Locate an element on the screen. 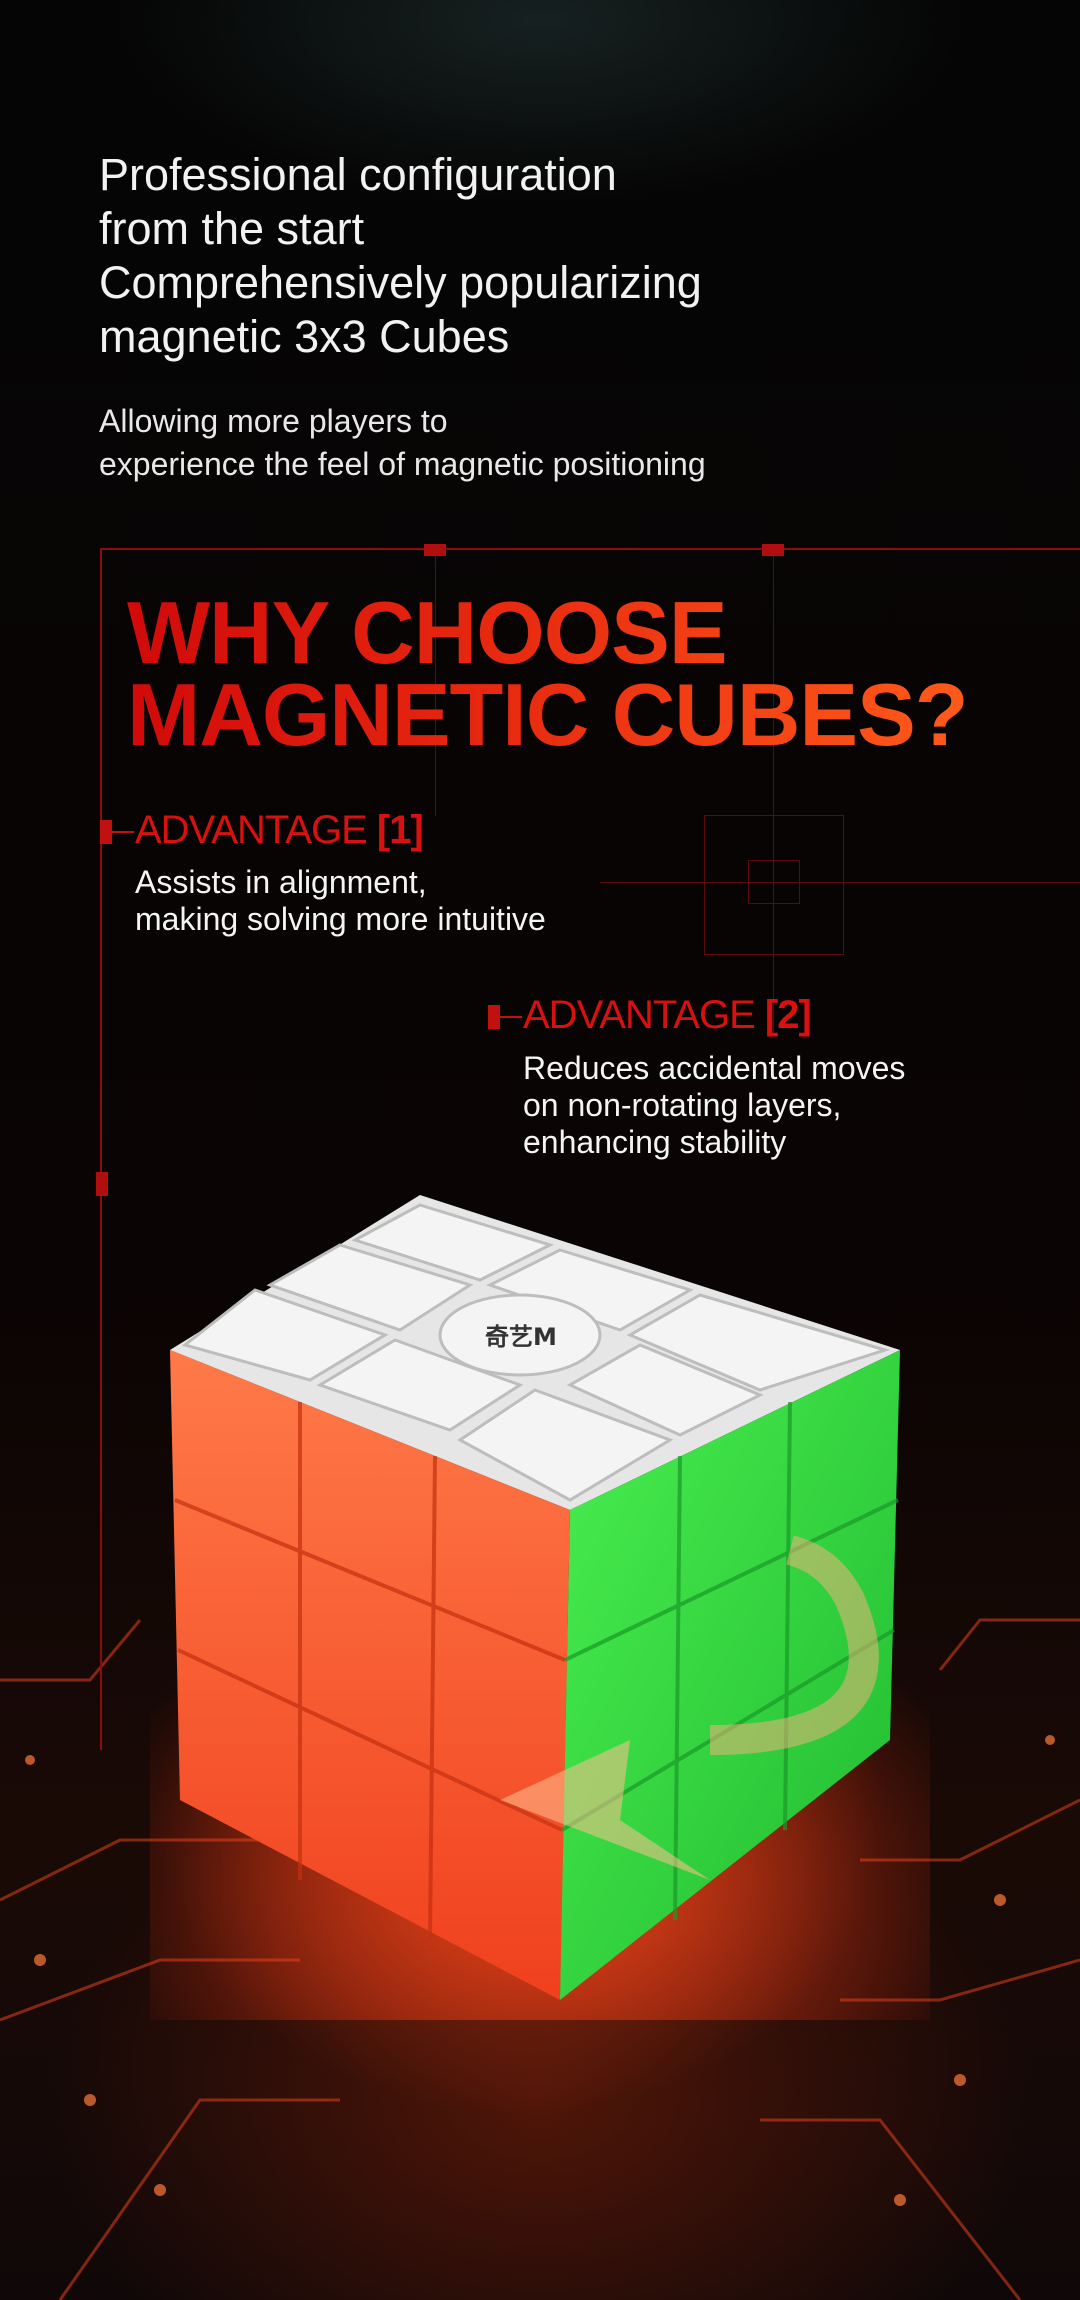 This screenshot has height=2300, width=1080. section-title-line: WHY CHOOSE is located at coordinates (427, 632).